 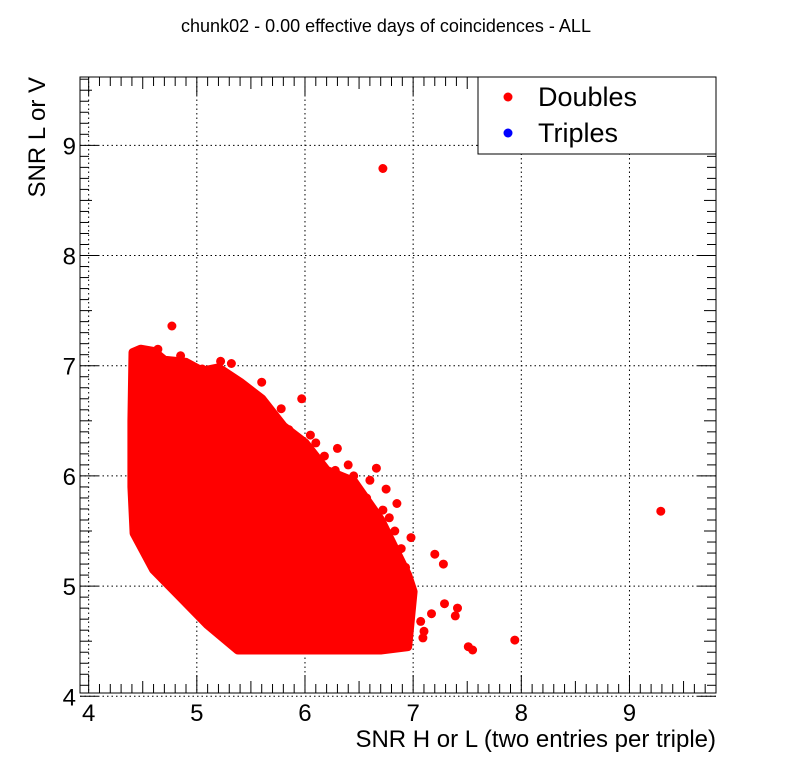 I want to click on legend-marker-triples, so click(x=508, y=133).